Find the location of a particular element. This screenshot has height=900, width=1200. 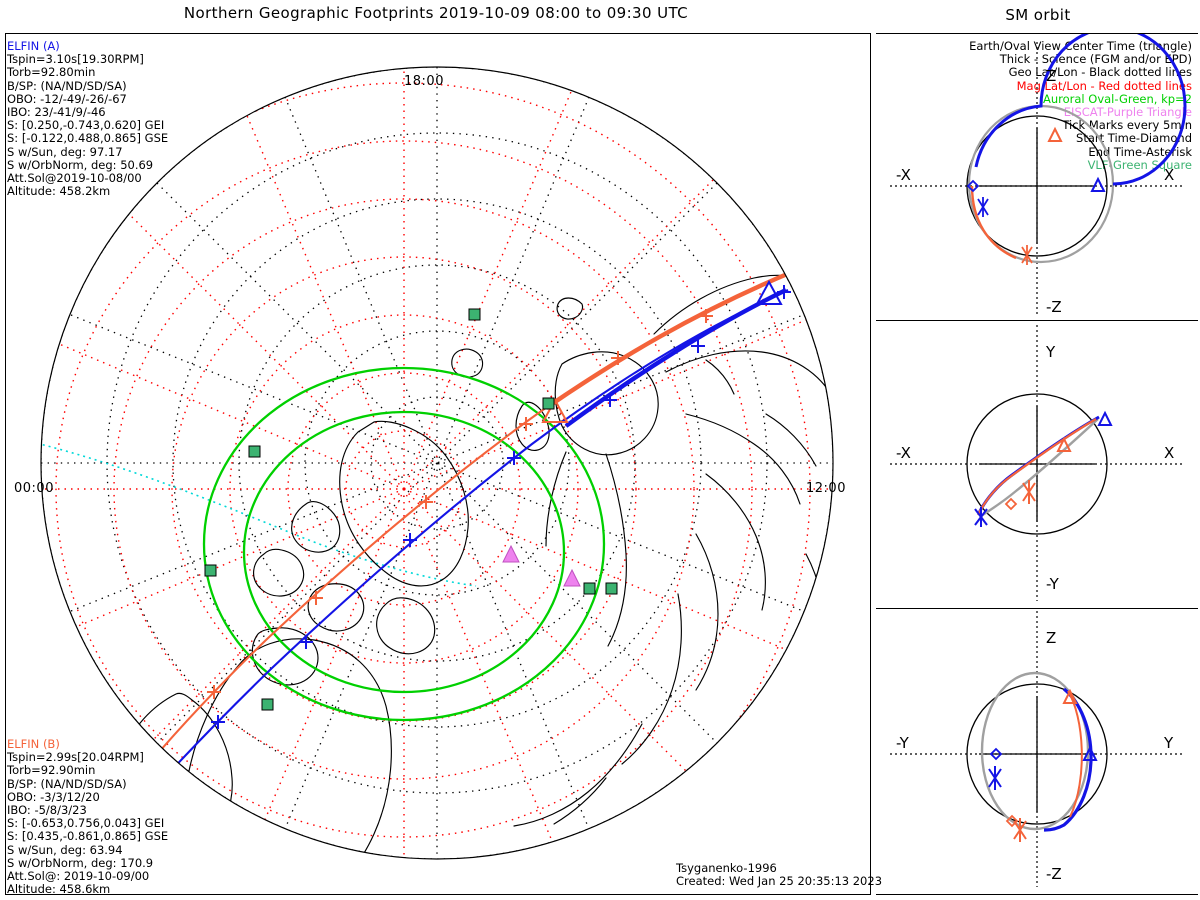

eiscat-stations is located at coordinates (541, 565).